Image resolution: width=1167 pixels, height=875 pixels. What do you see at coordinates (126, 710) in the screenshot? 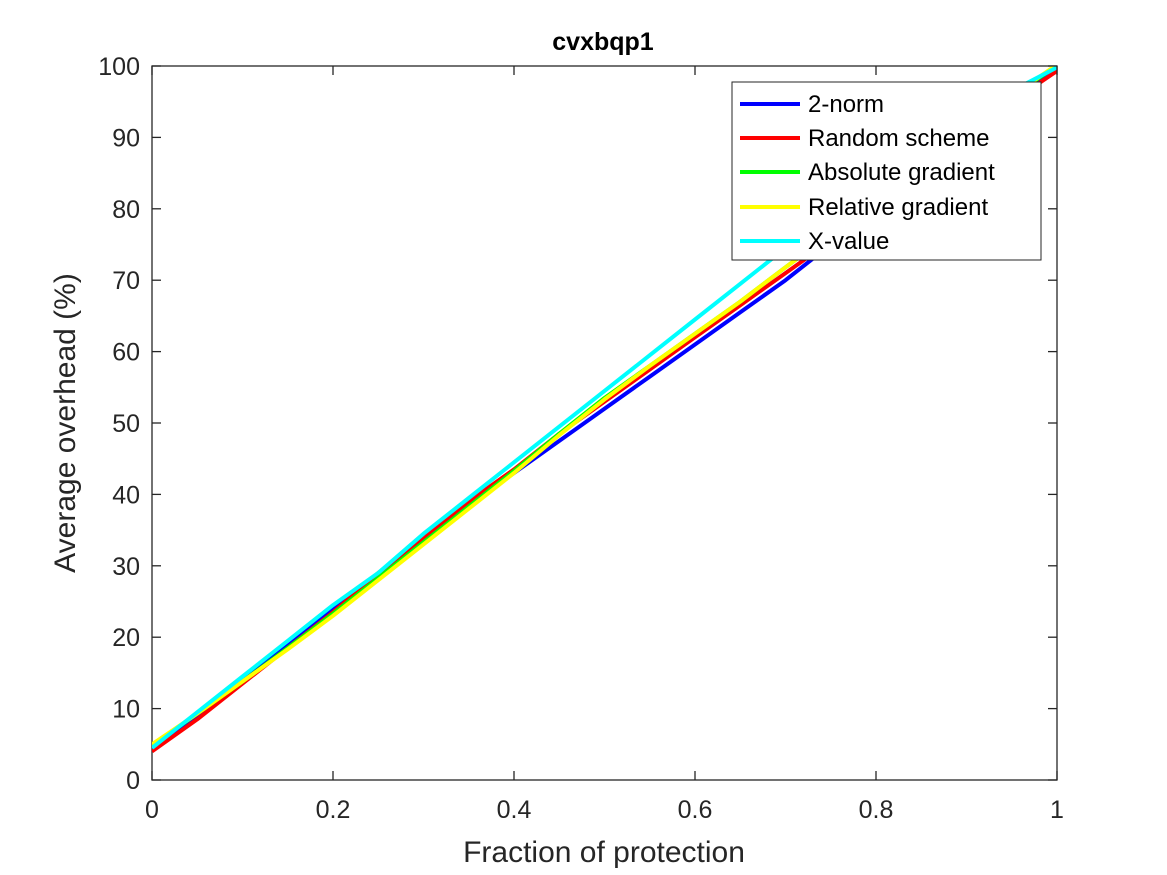
I see `y-tick-label: 10` at bounding box center [126, 710].